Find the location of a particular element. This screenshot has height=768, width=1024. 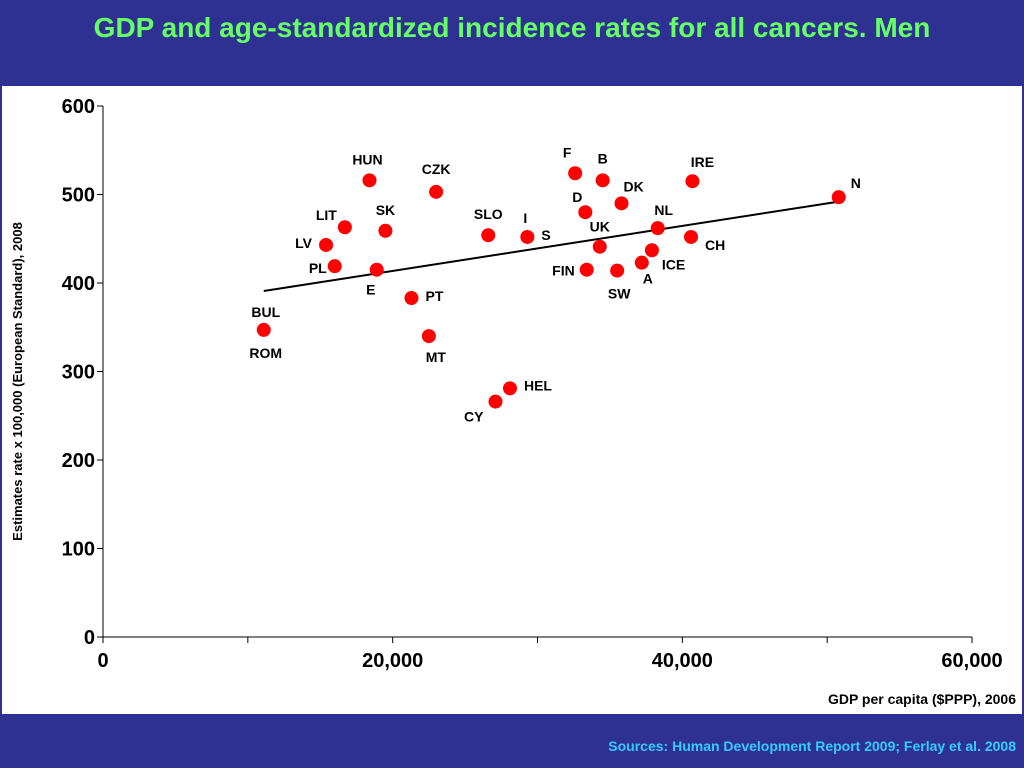

point-label: LV is located at coordinates (304, 243).